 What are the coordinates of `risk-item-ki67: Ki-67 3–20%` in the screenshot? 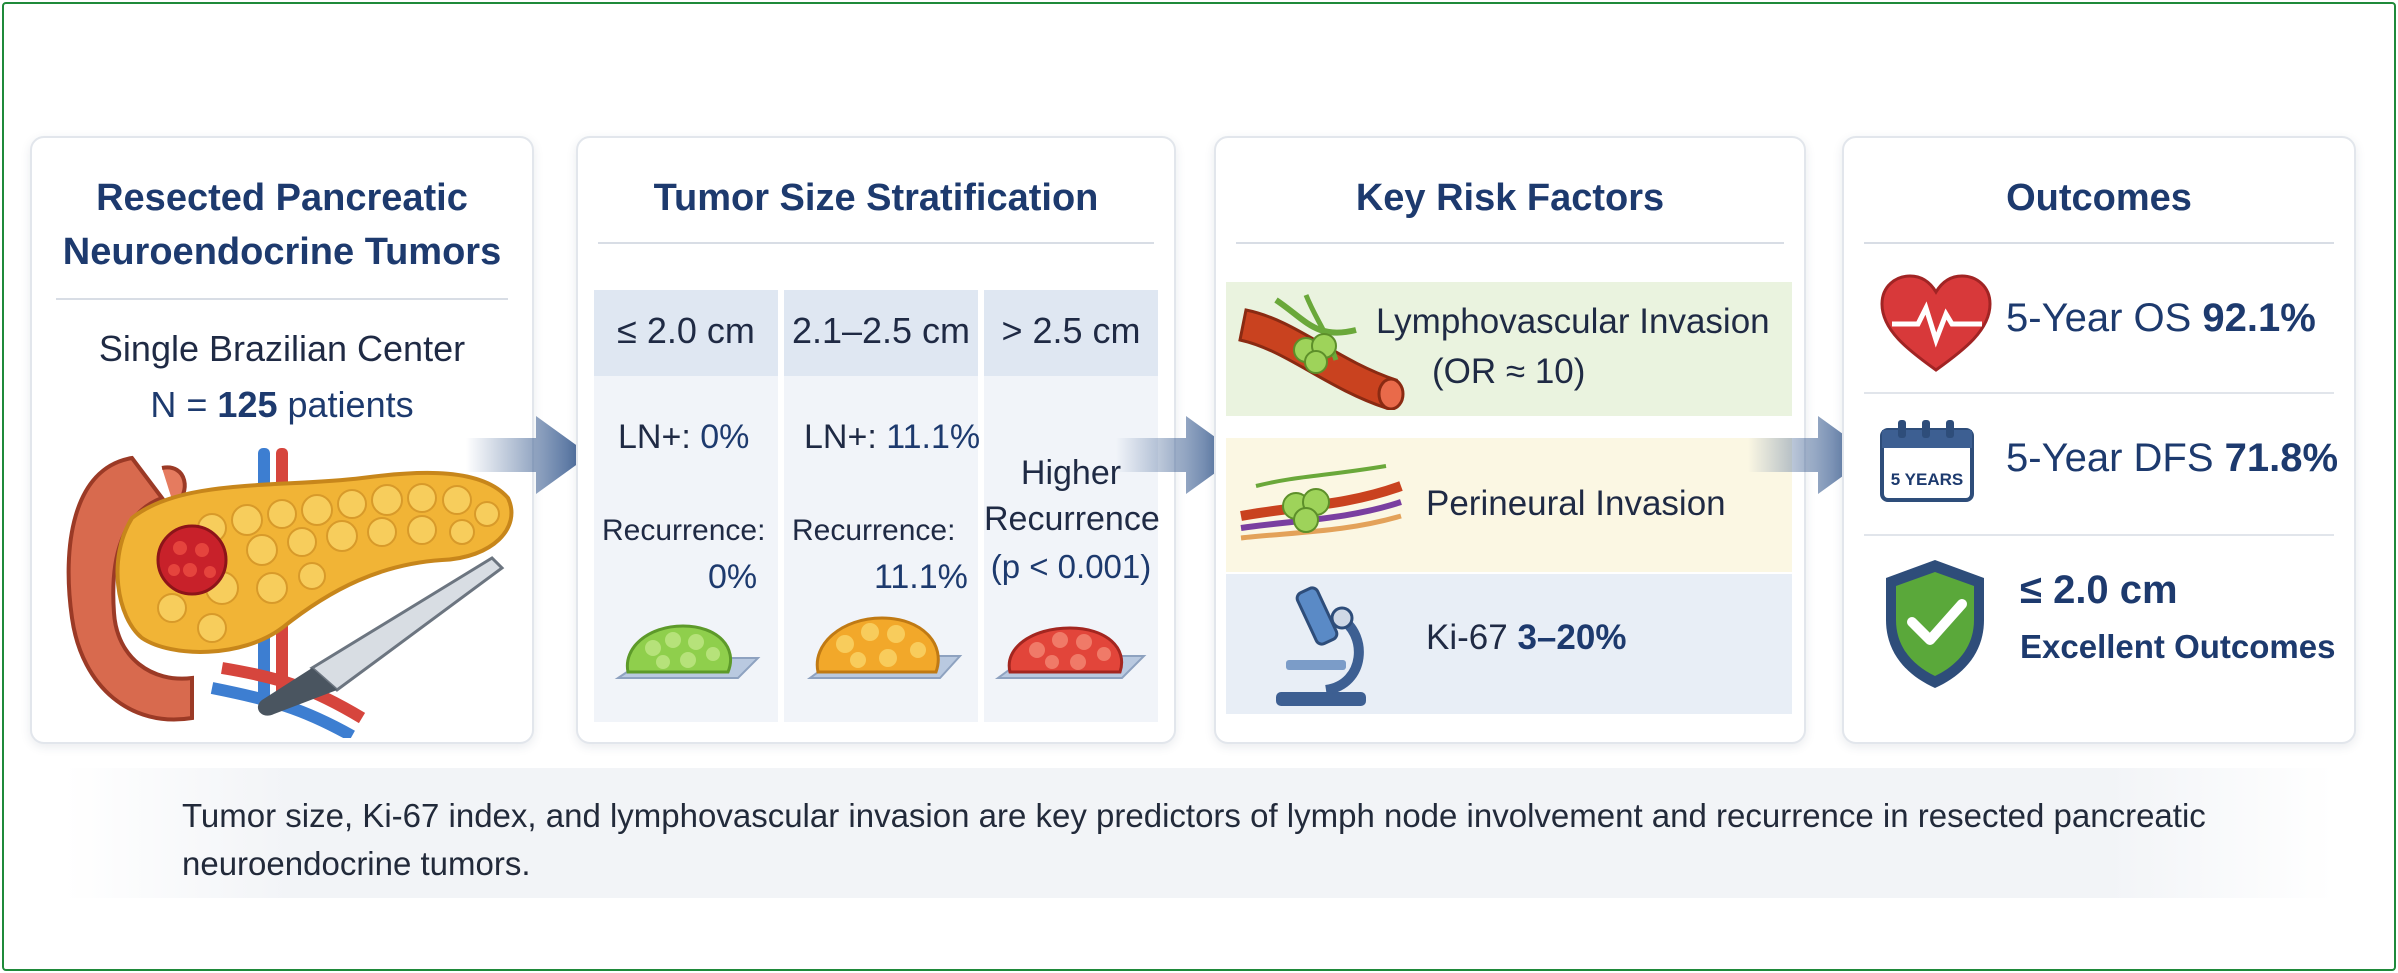 It's located at (1509, 644).